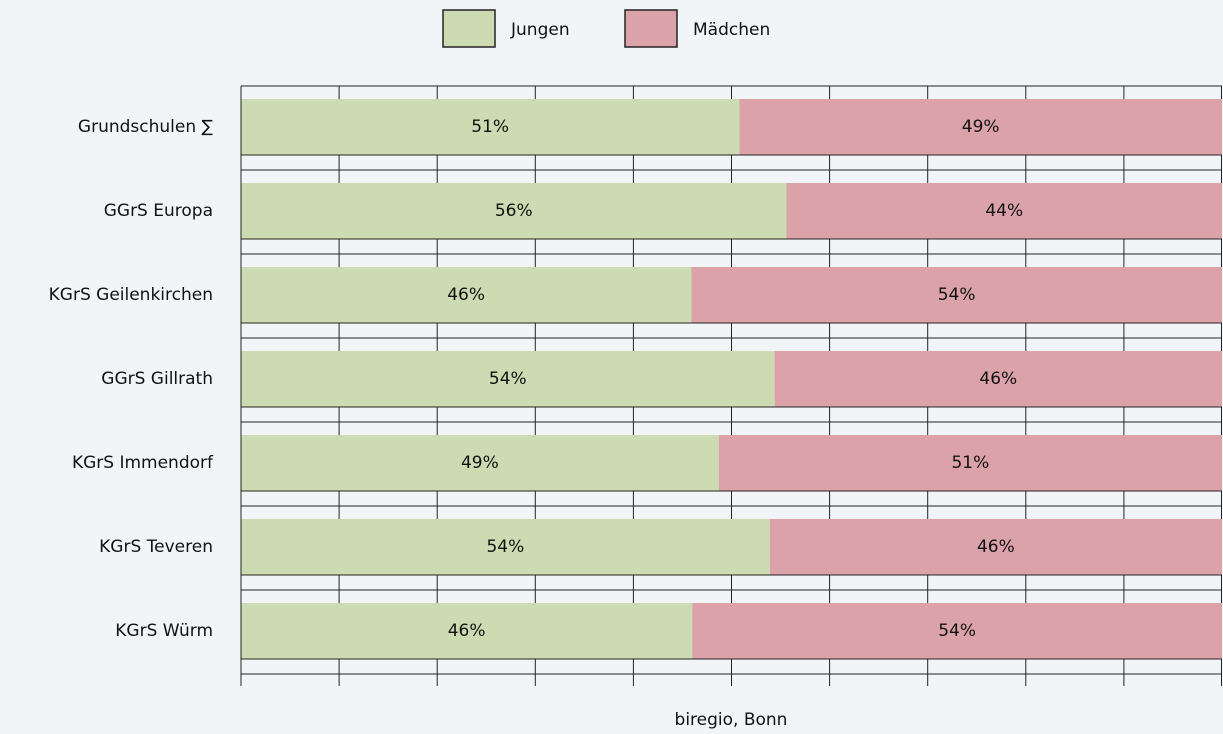  What do you see at coordinates (540, 30) in the screenshot?
I see `legend-label: Jungen` at bounding box center [540, 30].